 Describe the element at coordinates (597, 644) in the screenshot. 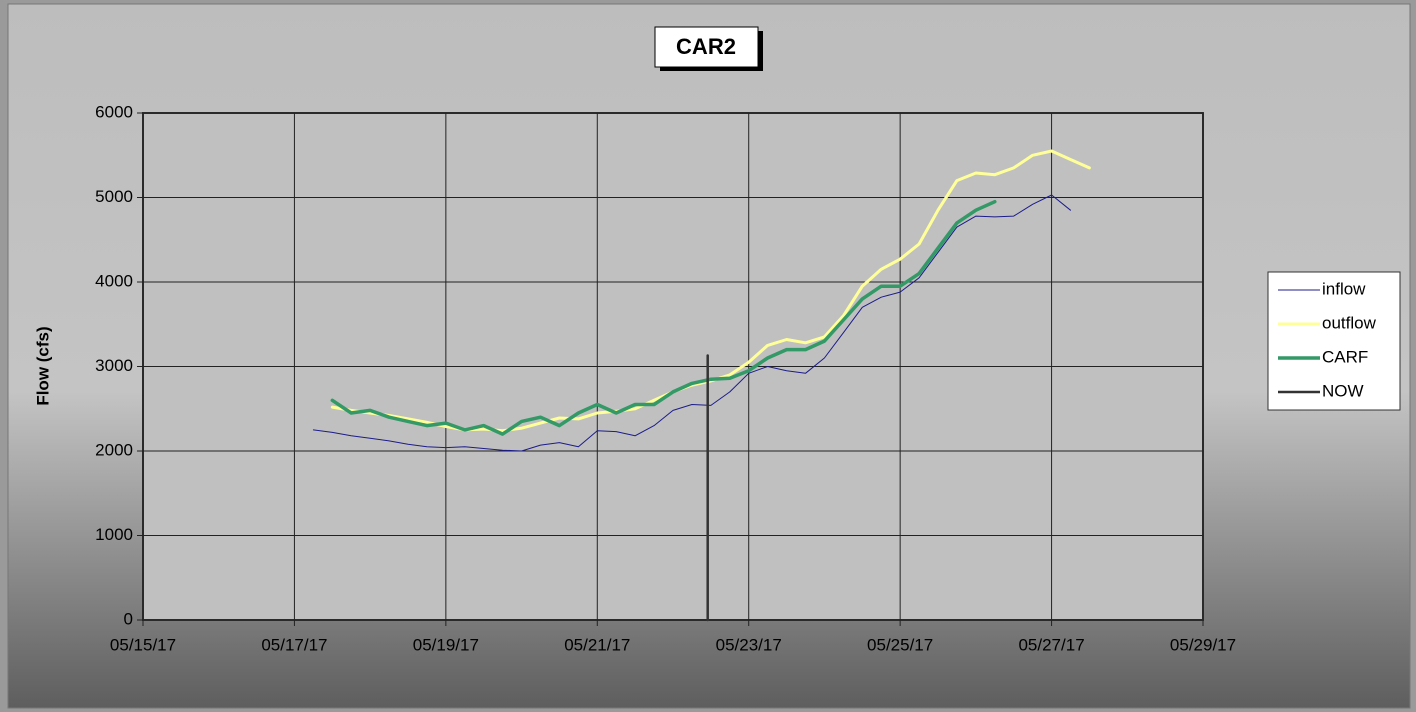

I see `x-tick-label: 05/21/17` at that location.